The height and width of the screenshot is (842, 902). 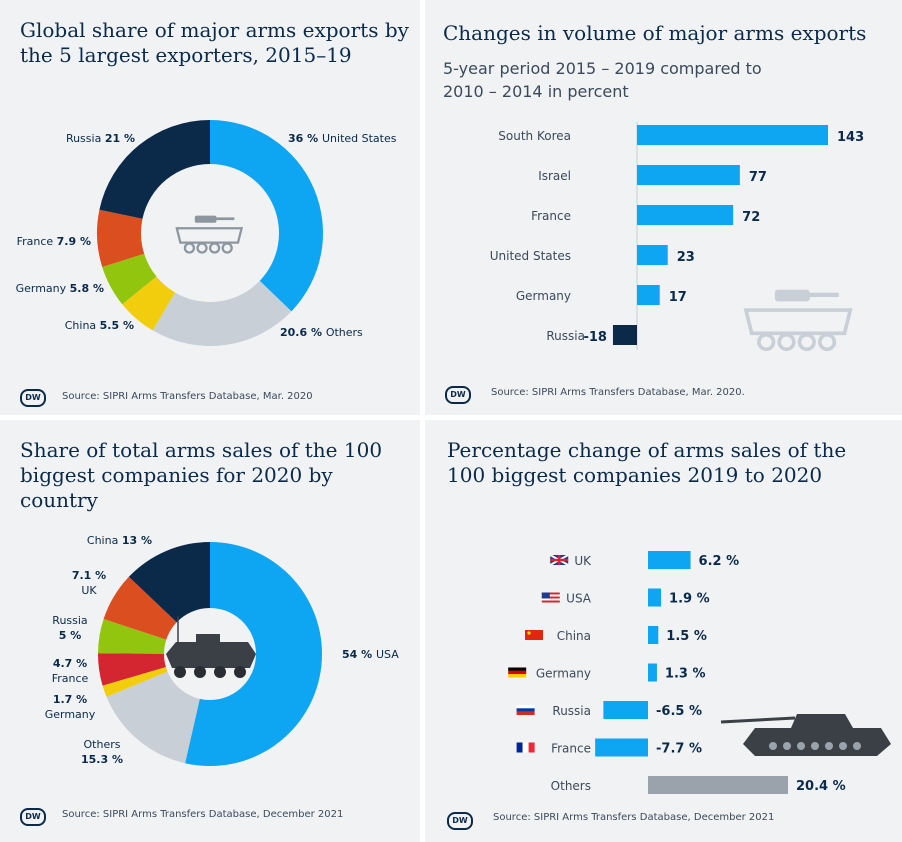 What do you see at coordinates (525, 710) in the screenshot?
I see `russia-flag-icon` at bounding box center [525, 710].